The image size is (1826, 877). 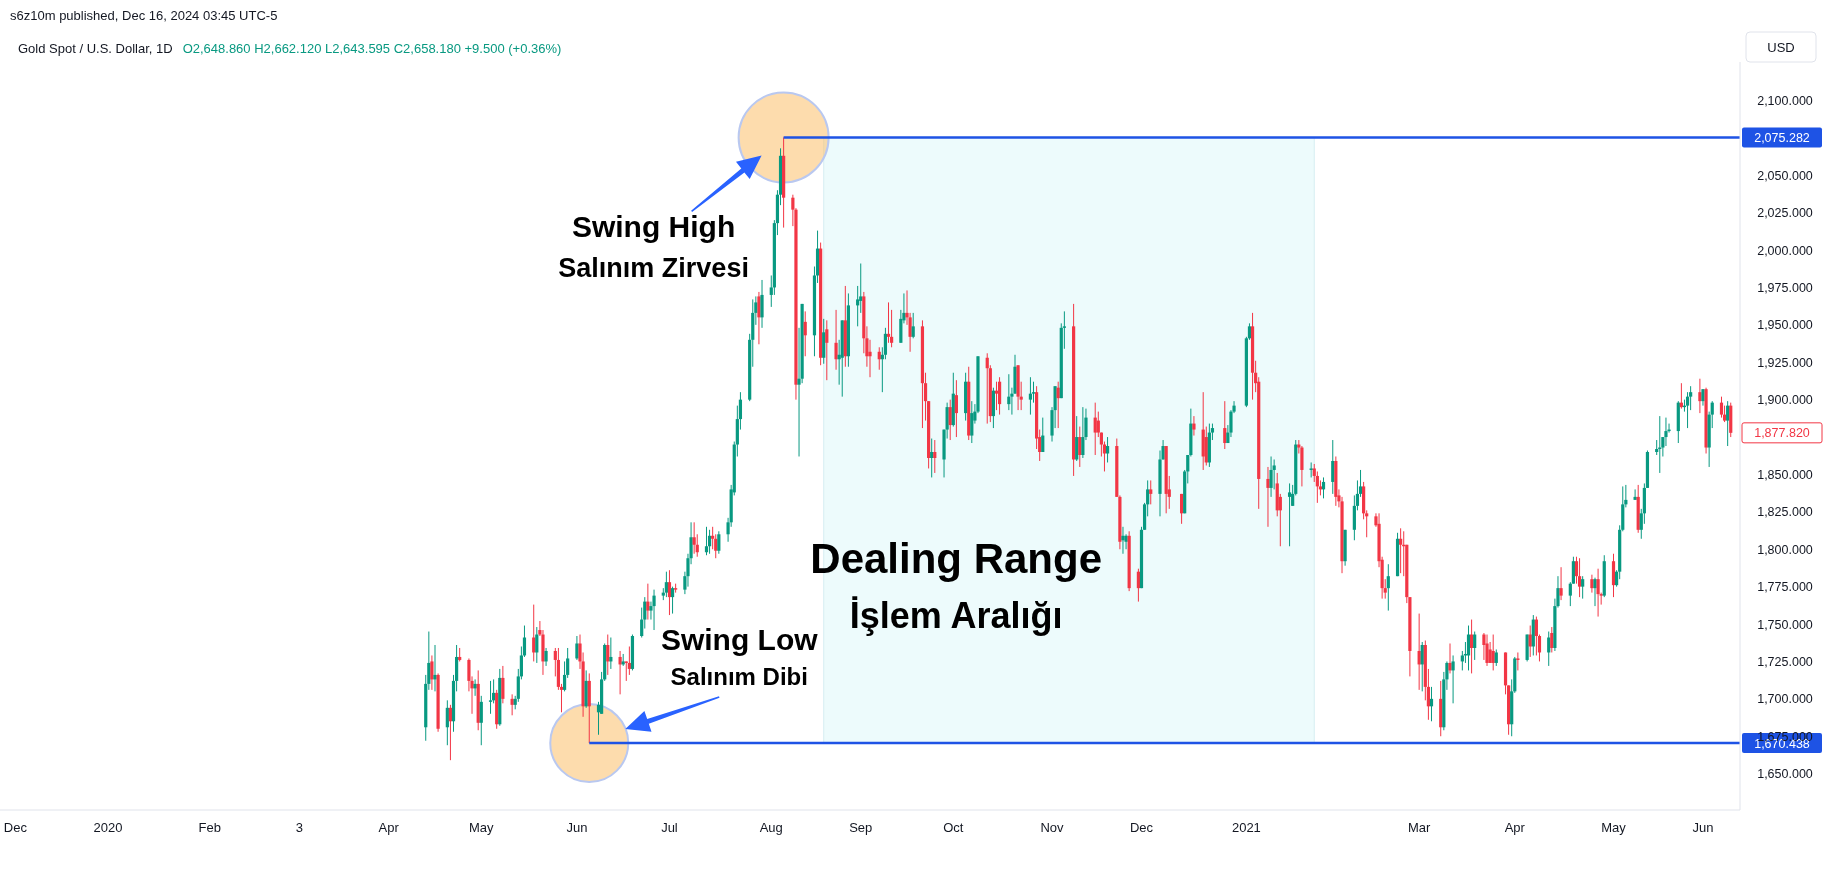 I want to click on y-axis-title: USD, so click(x=1781, y=47).